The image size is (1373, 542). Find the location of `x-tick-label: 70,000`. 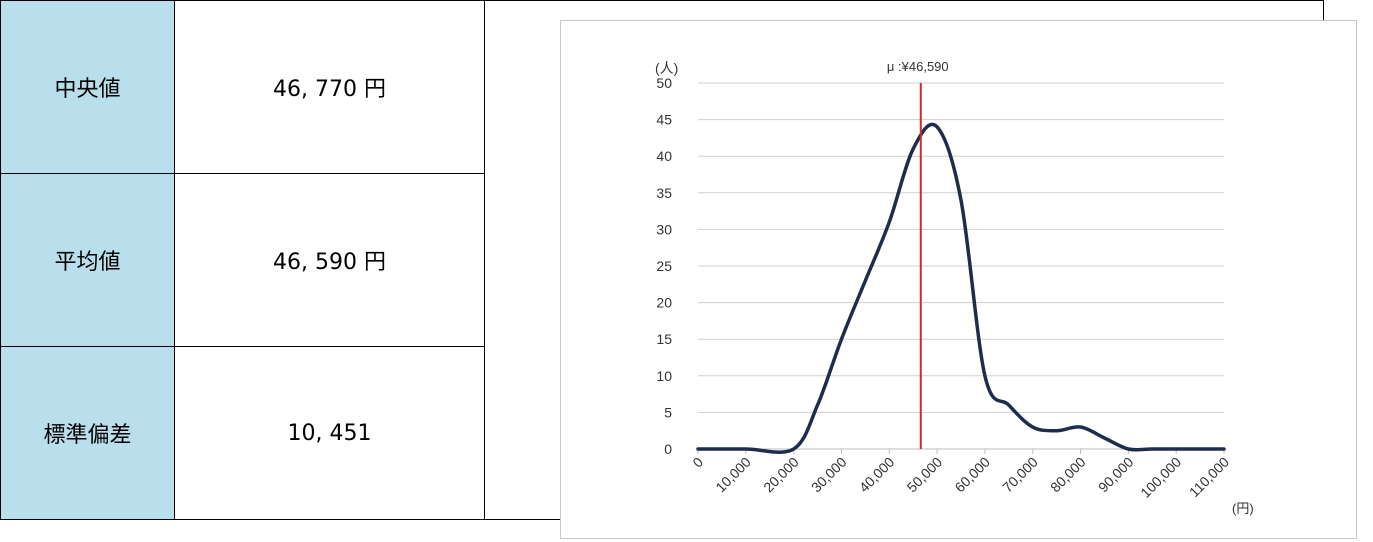

x-tick-label: 70,000 is located at coordinates (1020, 475).